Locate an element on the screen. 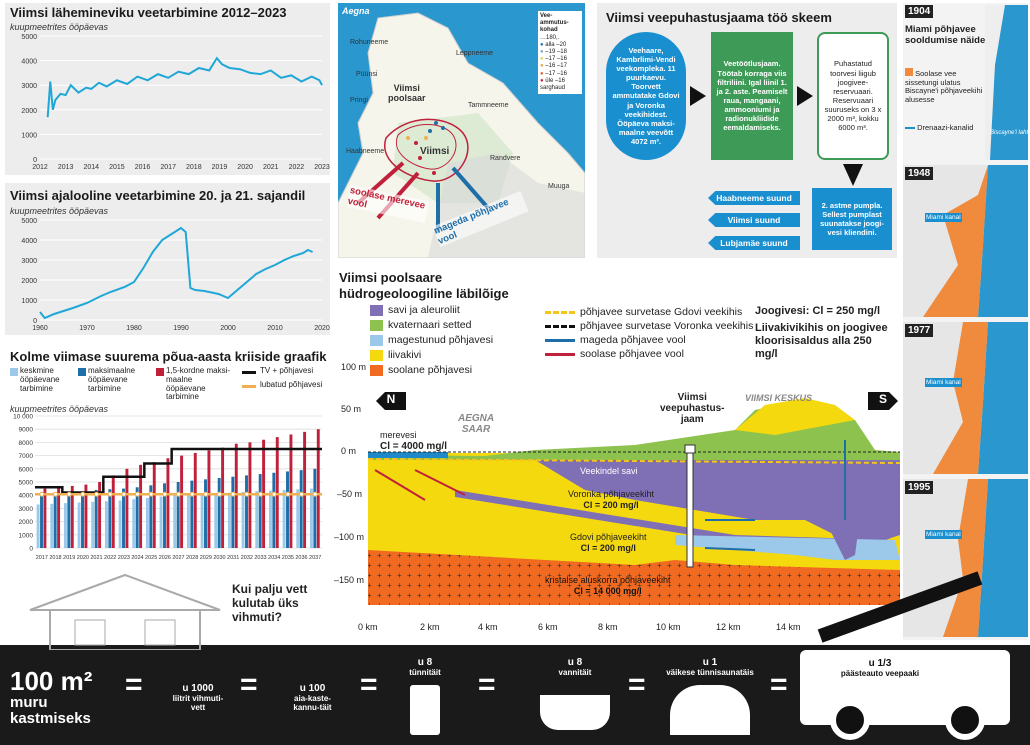 This screenshot has width=1030, height=745. scheme-arrow1 is located at coordinates (698, 96).